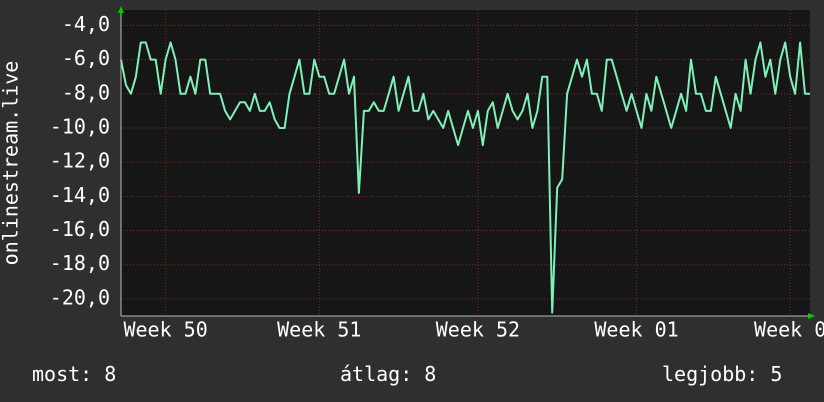  I want to click on y-tick-label: -10,0, so click(80, 126).